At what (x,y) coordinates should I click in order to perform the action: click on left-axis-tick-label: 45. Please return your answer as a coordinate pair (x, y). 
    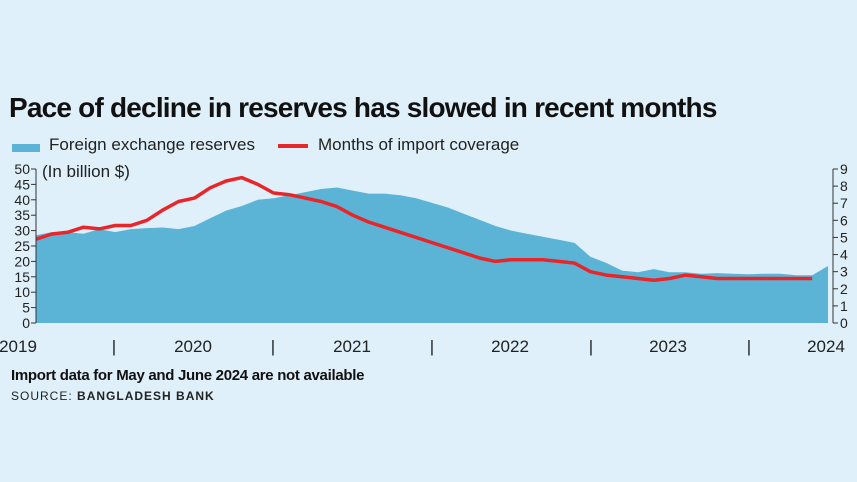
    Looking at the image, I should click on (22, 184).